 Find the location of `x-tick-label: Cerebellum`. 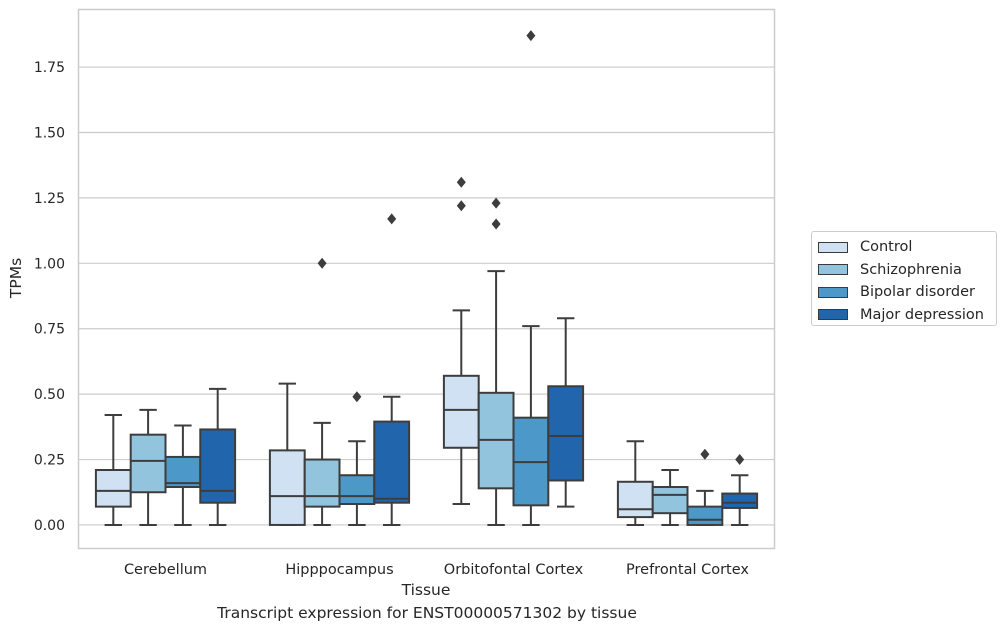

x-tick-label: Cerebellum is located at coordinates (165, 570).